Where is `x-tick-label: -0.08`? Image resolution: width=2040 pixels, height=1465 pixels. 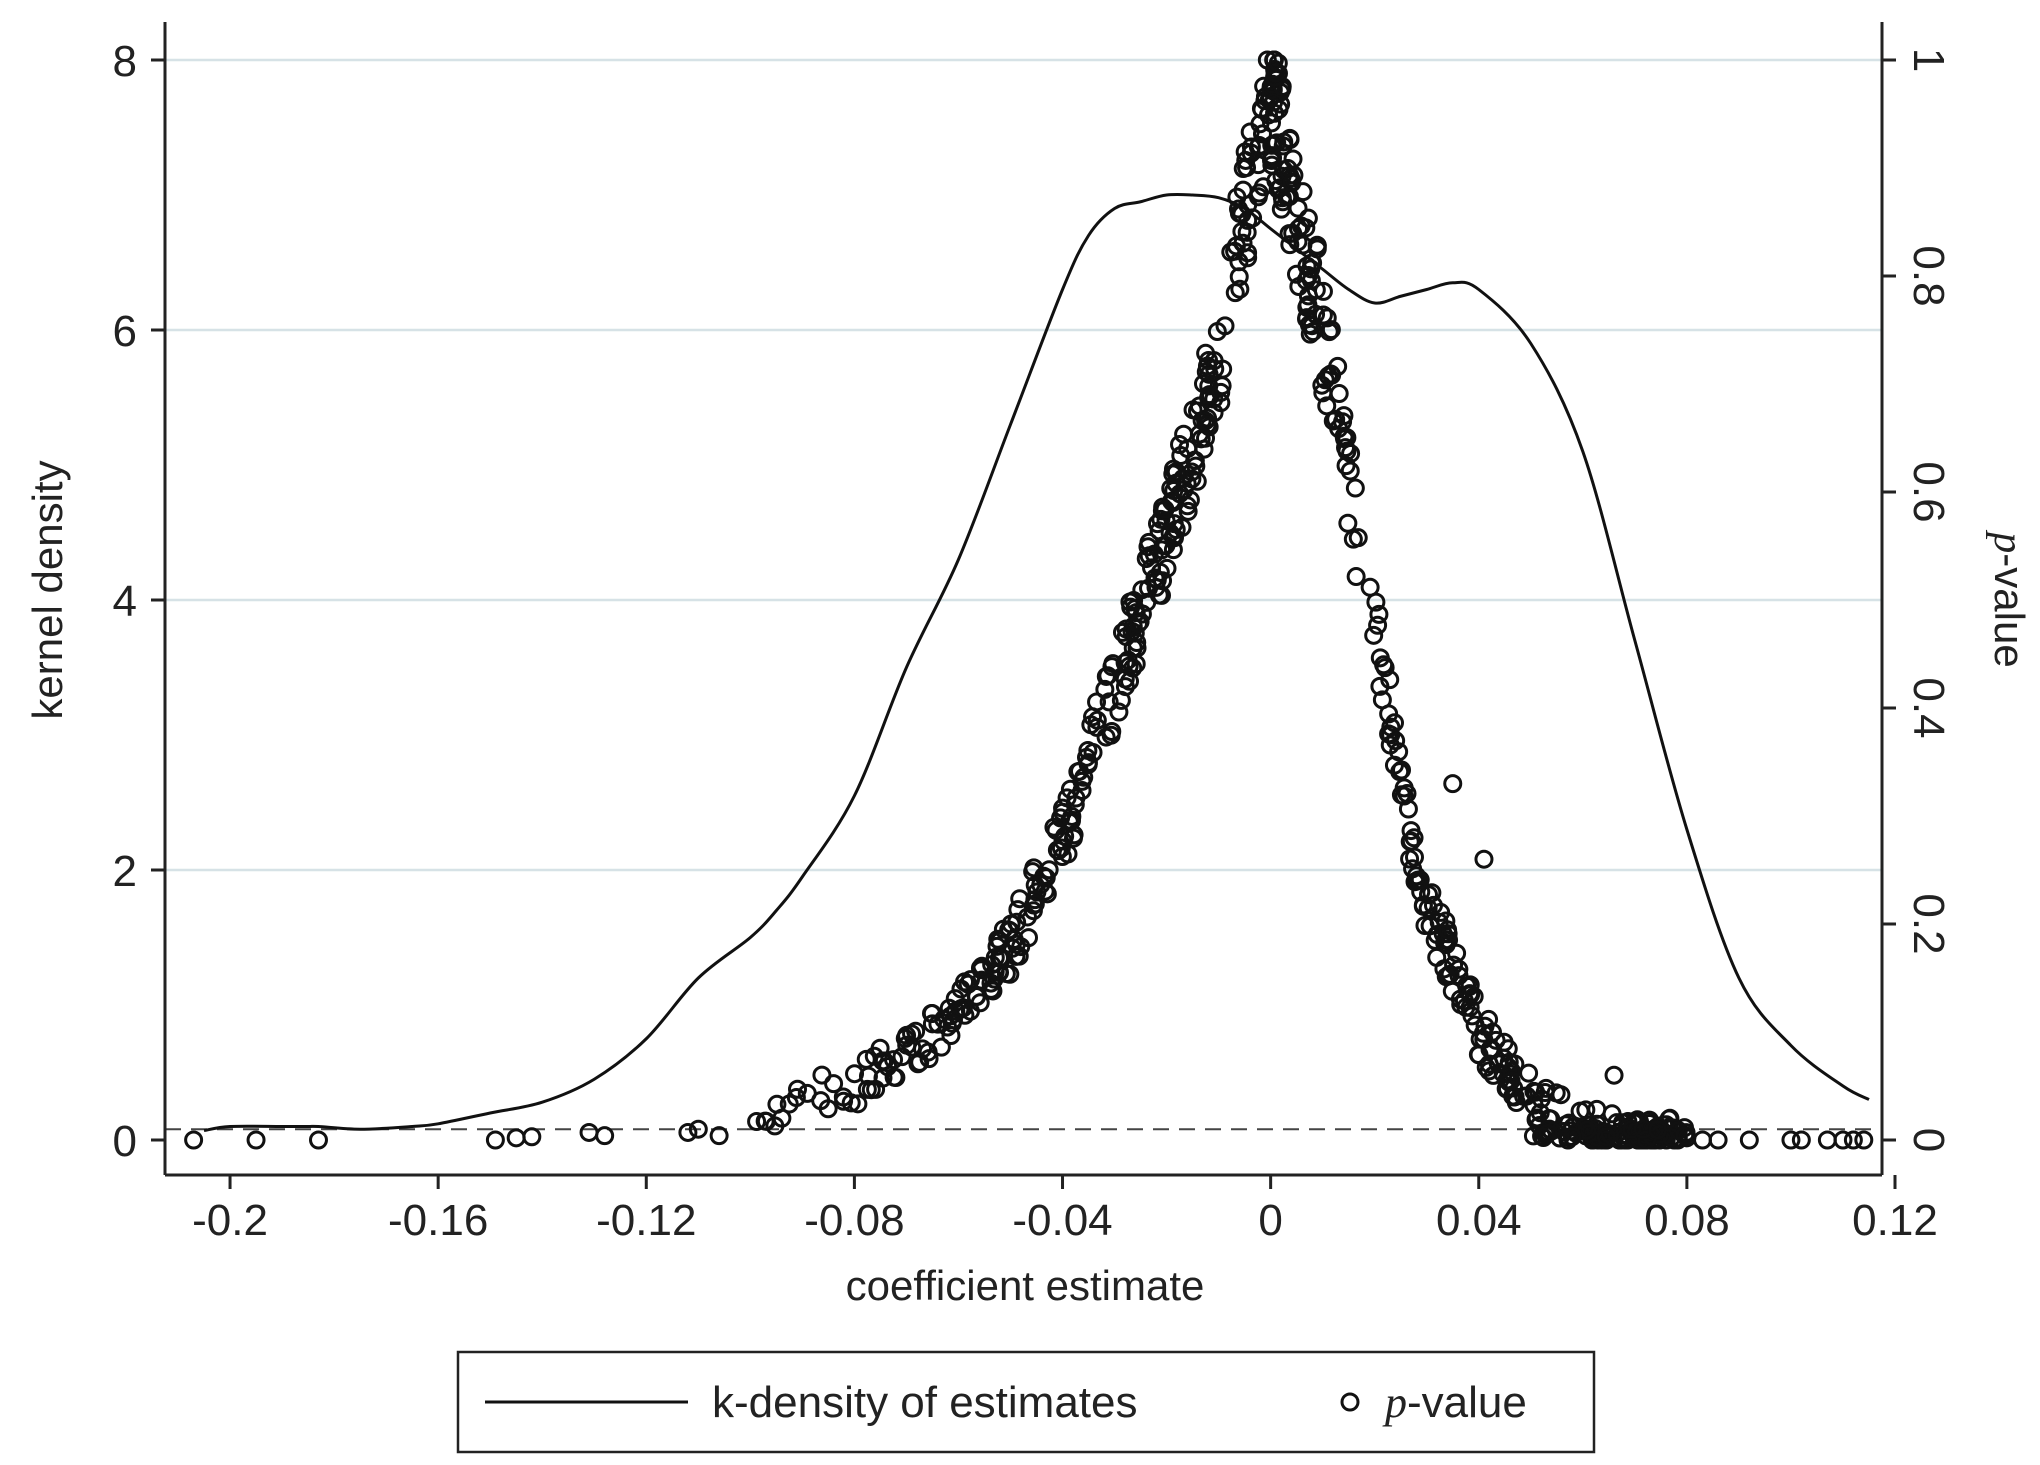 x-tick-label: -0.08 is located at coordinates (854, 1220).